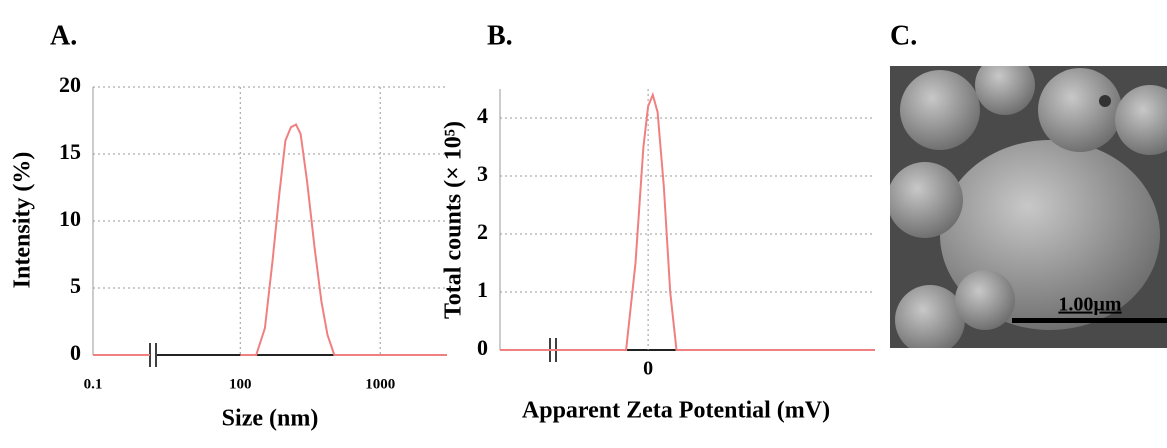 This screenshot has width=1167, height=448. I want to click on y-tick-label: 5, so click(75, 285).